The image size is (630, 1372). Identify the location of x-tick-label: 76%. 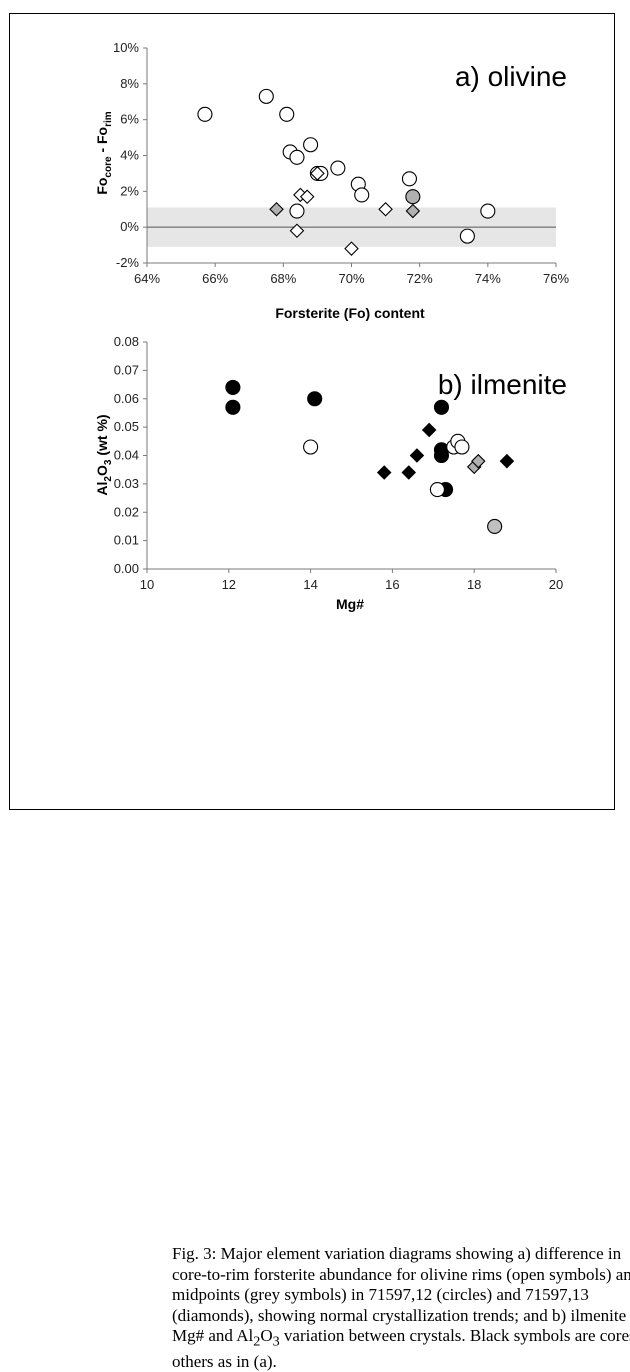
(556, 278).